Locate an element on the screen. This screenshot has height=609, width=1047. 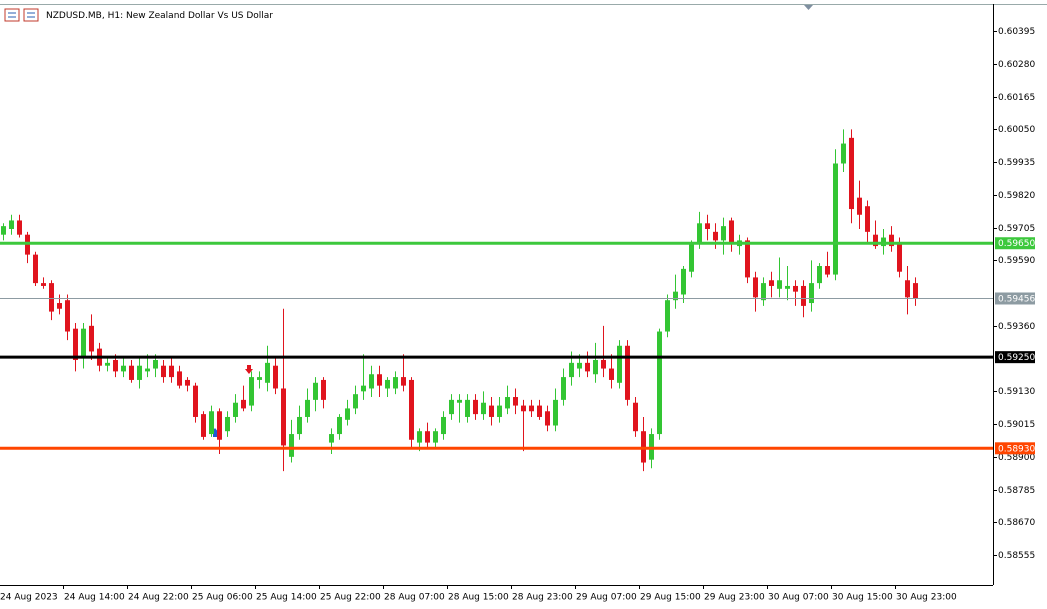
y-tick-label: 0.59015 is located at coordinates (1016, 425).